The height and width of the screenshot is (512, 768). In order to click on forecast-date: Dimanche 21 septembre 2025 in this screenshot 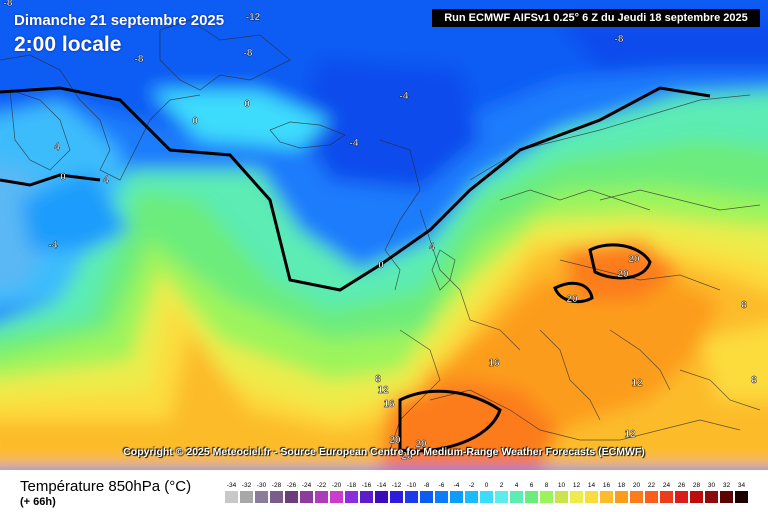, I will do `click(119, 20)`.